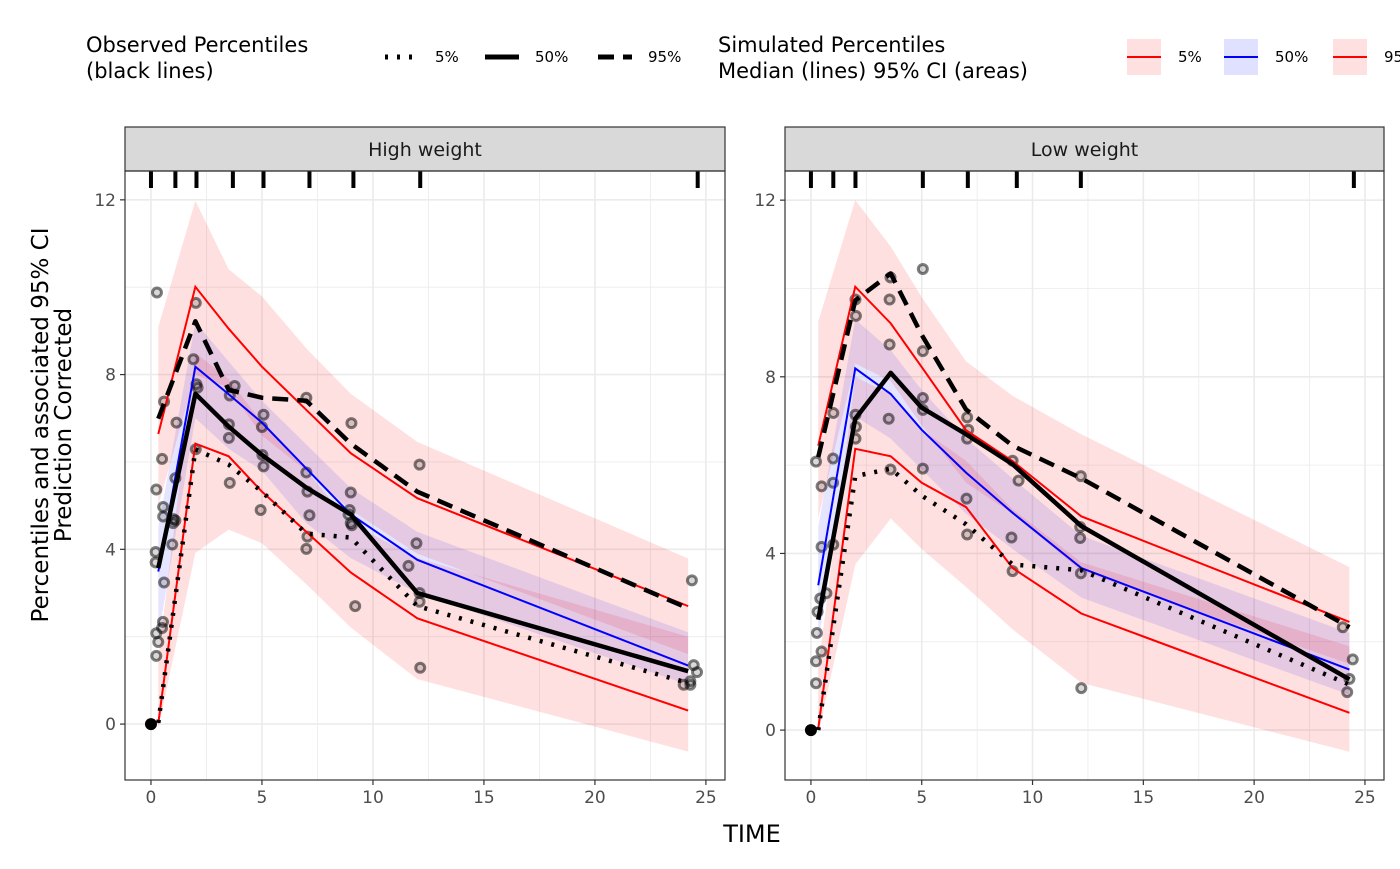 Image resolution: width=1400 pixels, height=869 pixels. I want to click on legend-simulated-label: 50%, so click(1291, 57).